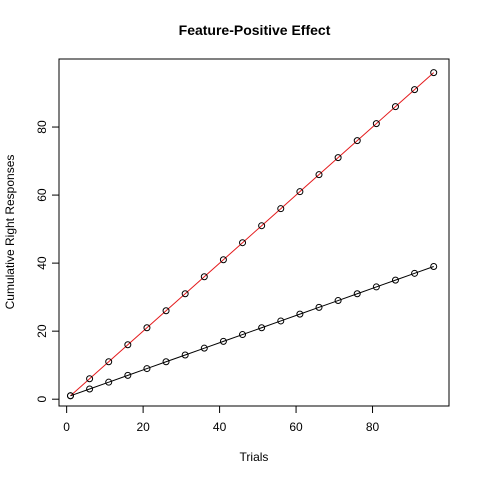 The image size is (480, 480). What do you see at coordinates (42, 195) in the screenshot?
I see `y-tick-label: 60` at bounding box center [42, 195].